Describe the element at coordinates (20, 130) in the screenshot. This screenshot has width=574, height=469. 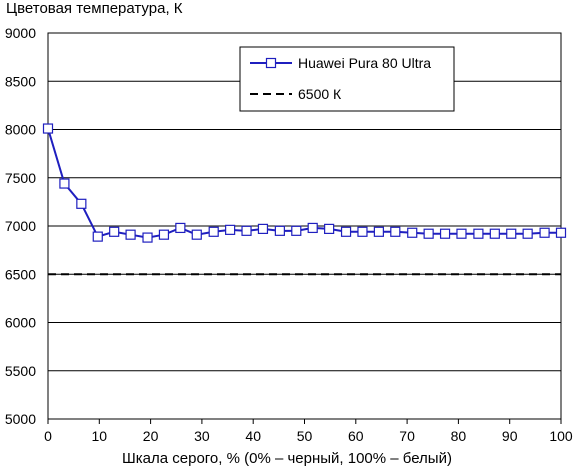
I see `y-tick-label: 8000` at that location.